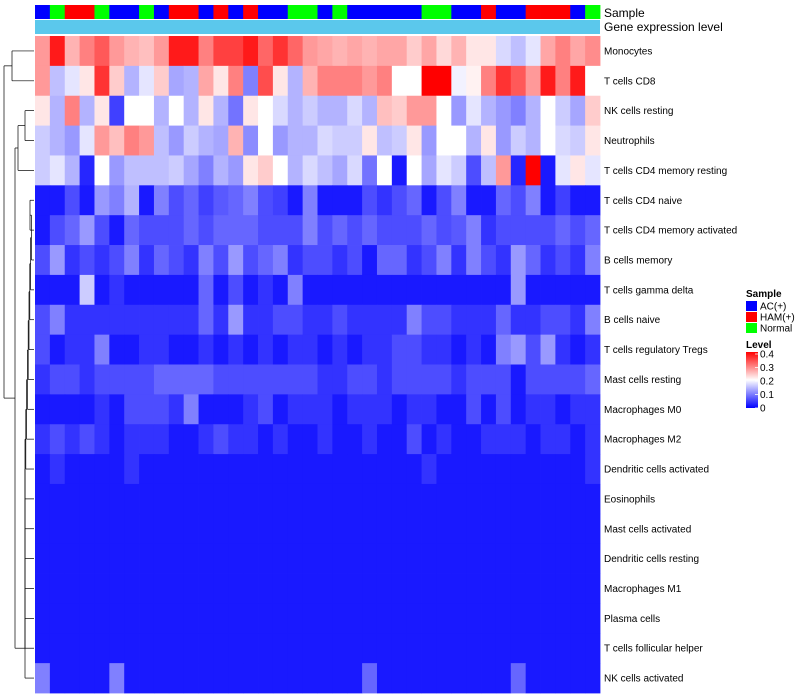 The height and width of the screenshot is (700, 800). I want to click on row-label: T cells gamma delta, so click(649, 290).